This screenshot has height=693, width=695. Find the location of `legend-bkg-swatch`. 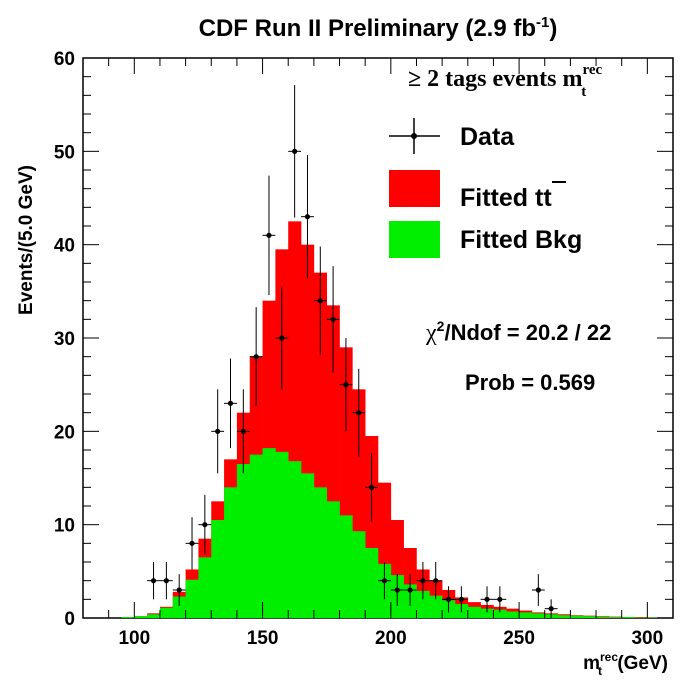

legend-bkg-swatch is located at coordinates (414, 239).